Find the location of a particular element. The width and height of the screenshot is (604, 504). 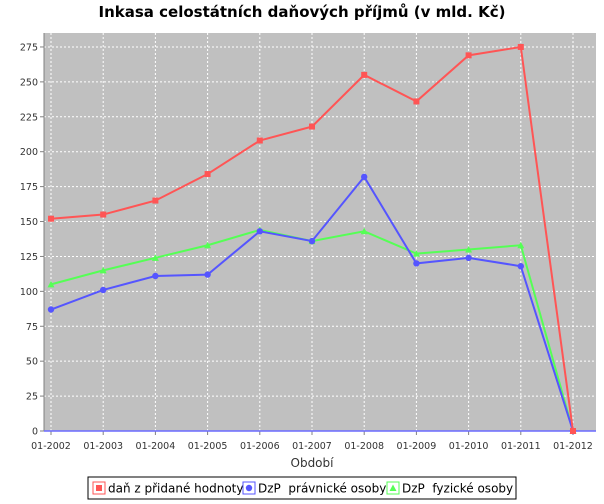

x-tick-label: 01-2004 is located at coordinates (156, 446).